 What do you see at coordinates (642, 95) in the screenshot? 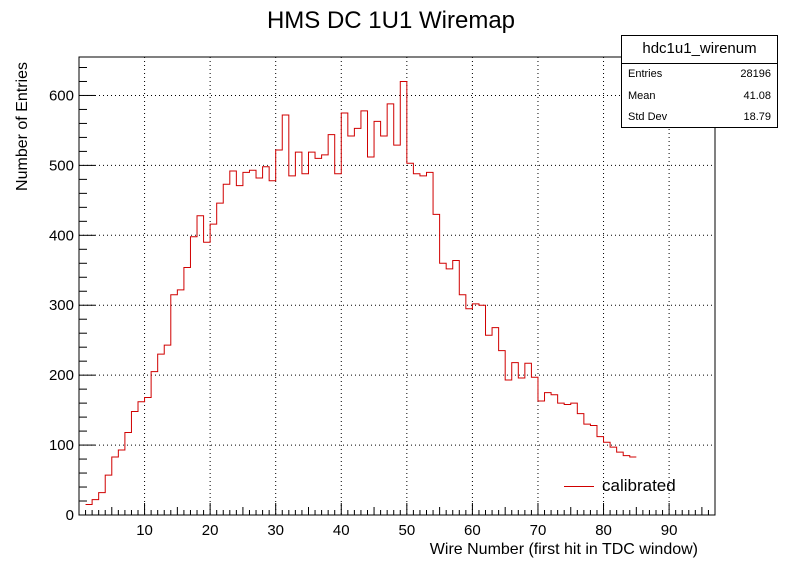
I see `stats-mean-label: Mean` at bounding box center [642, 95].